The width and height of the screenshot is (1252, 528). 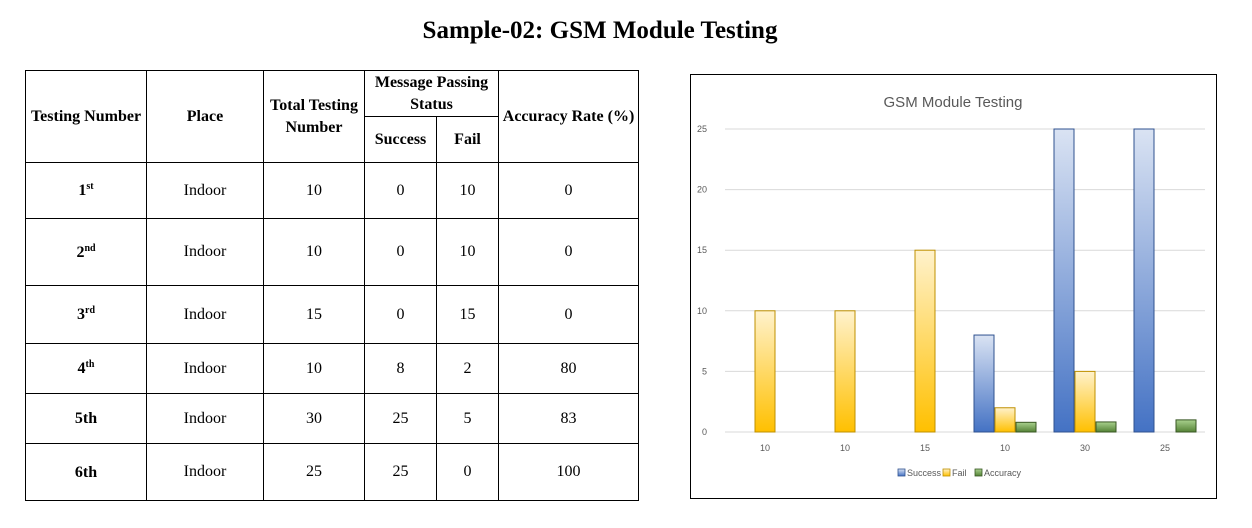 I want to click on testing-number: 4, so click(x=81, y=368).